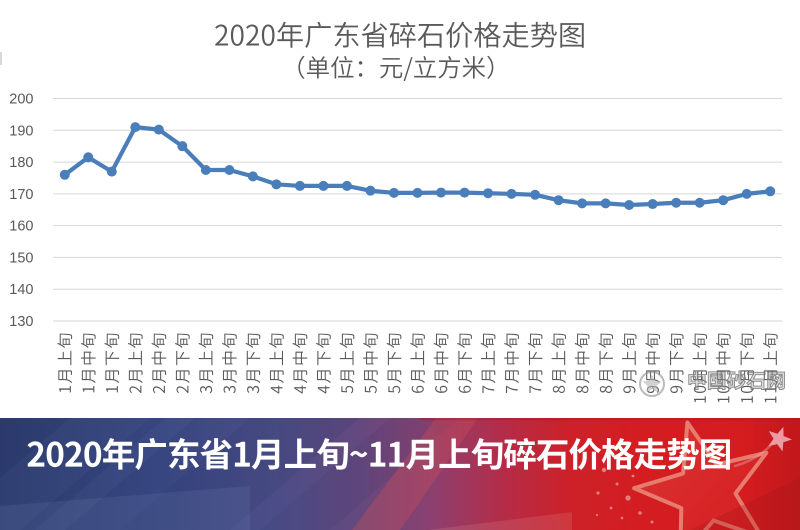  I want to click on svg-text: 200, so click(21, 100).